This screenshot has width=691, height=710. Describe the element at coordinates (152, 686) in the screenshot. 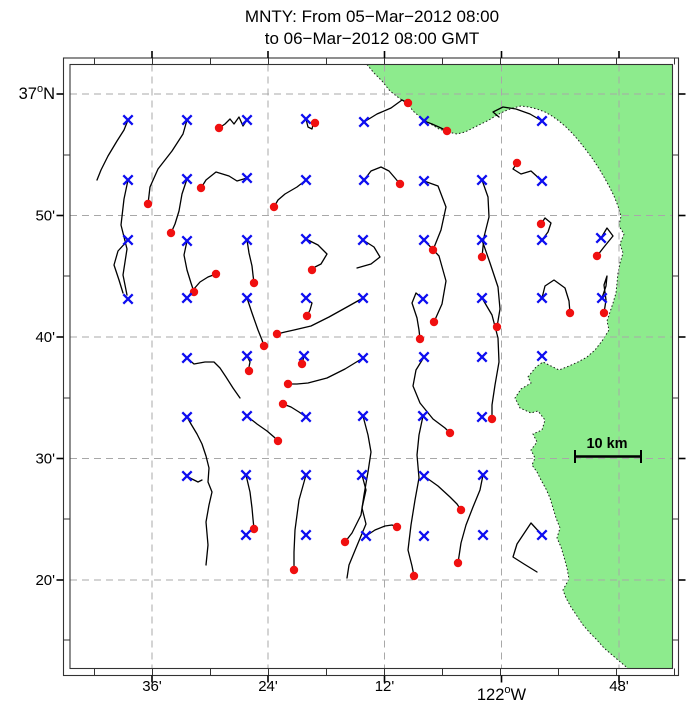

I see `longitude-tick-label: 36'` at that location.